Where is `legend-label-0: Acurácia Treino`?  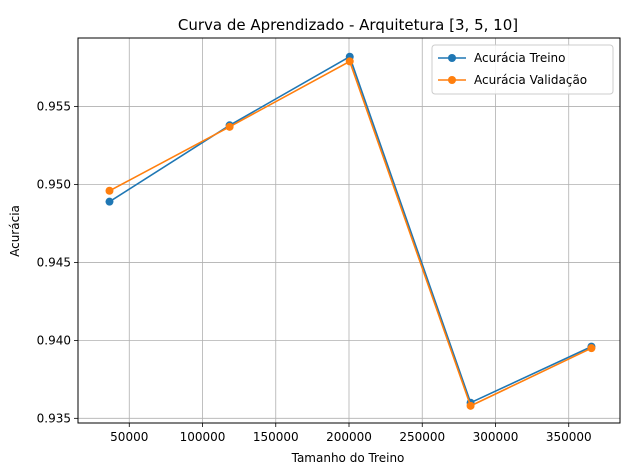 legend-label-0: Acurácia Treino is located at coordinates (520, 58).